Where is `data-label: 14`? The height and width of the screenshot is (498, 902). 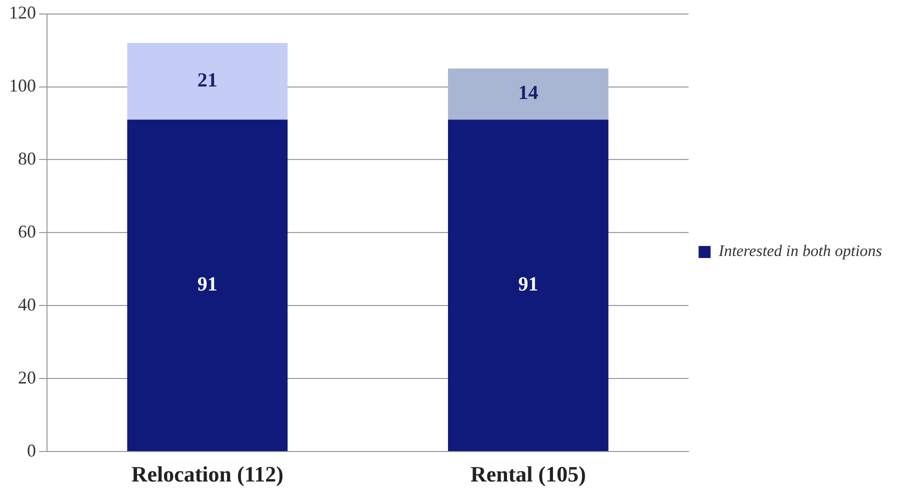 data-label: 14 is located at coordinates (528, 93).